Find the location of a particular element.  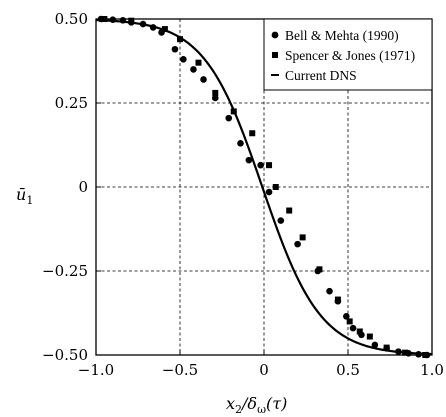

y-tick-label-0: −0.50 is located at coordinates (65, 355).